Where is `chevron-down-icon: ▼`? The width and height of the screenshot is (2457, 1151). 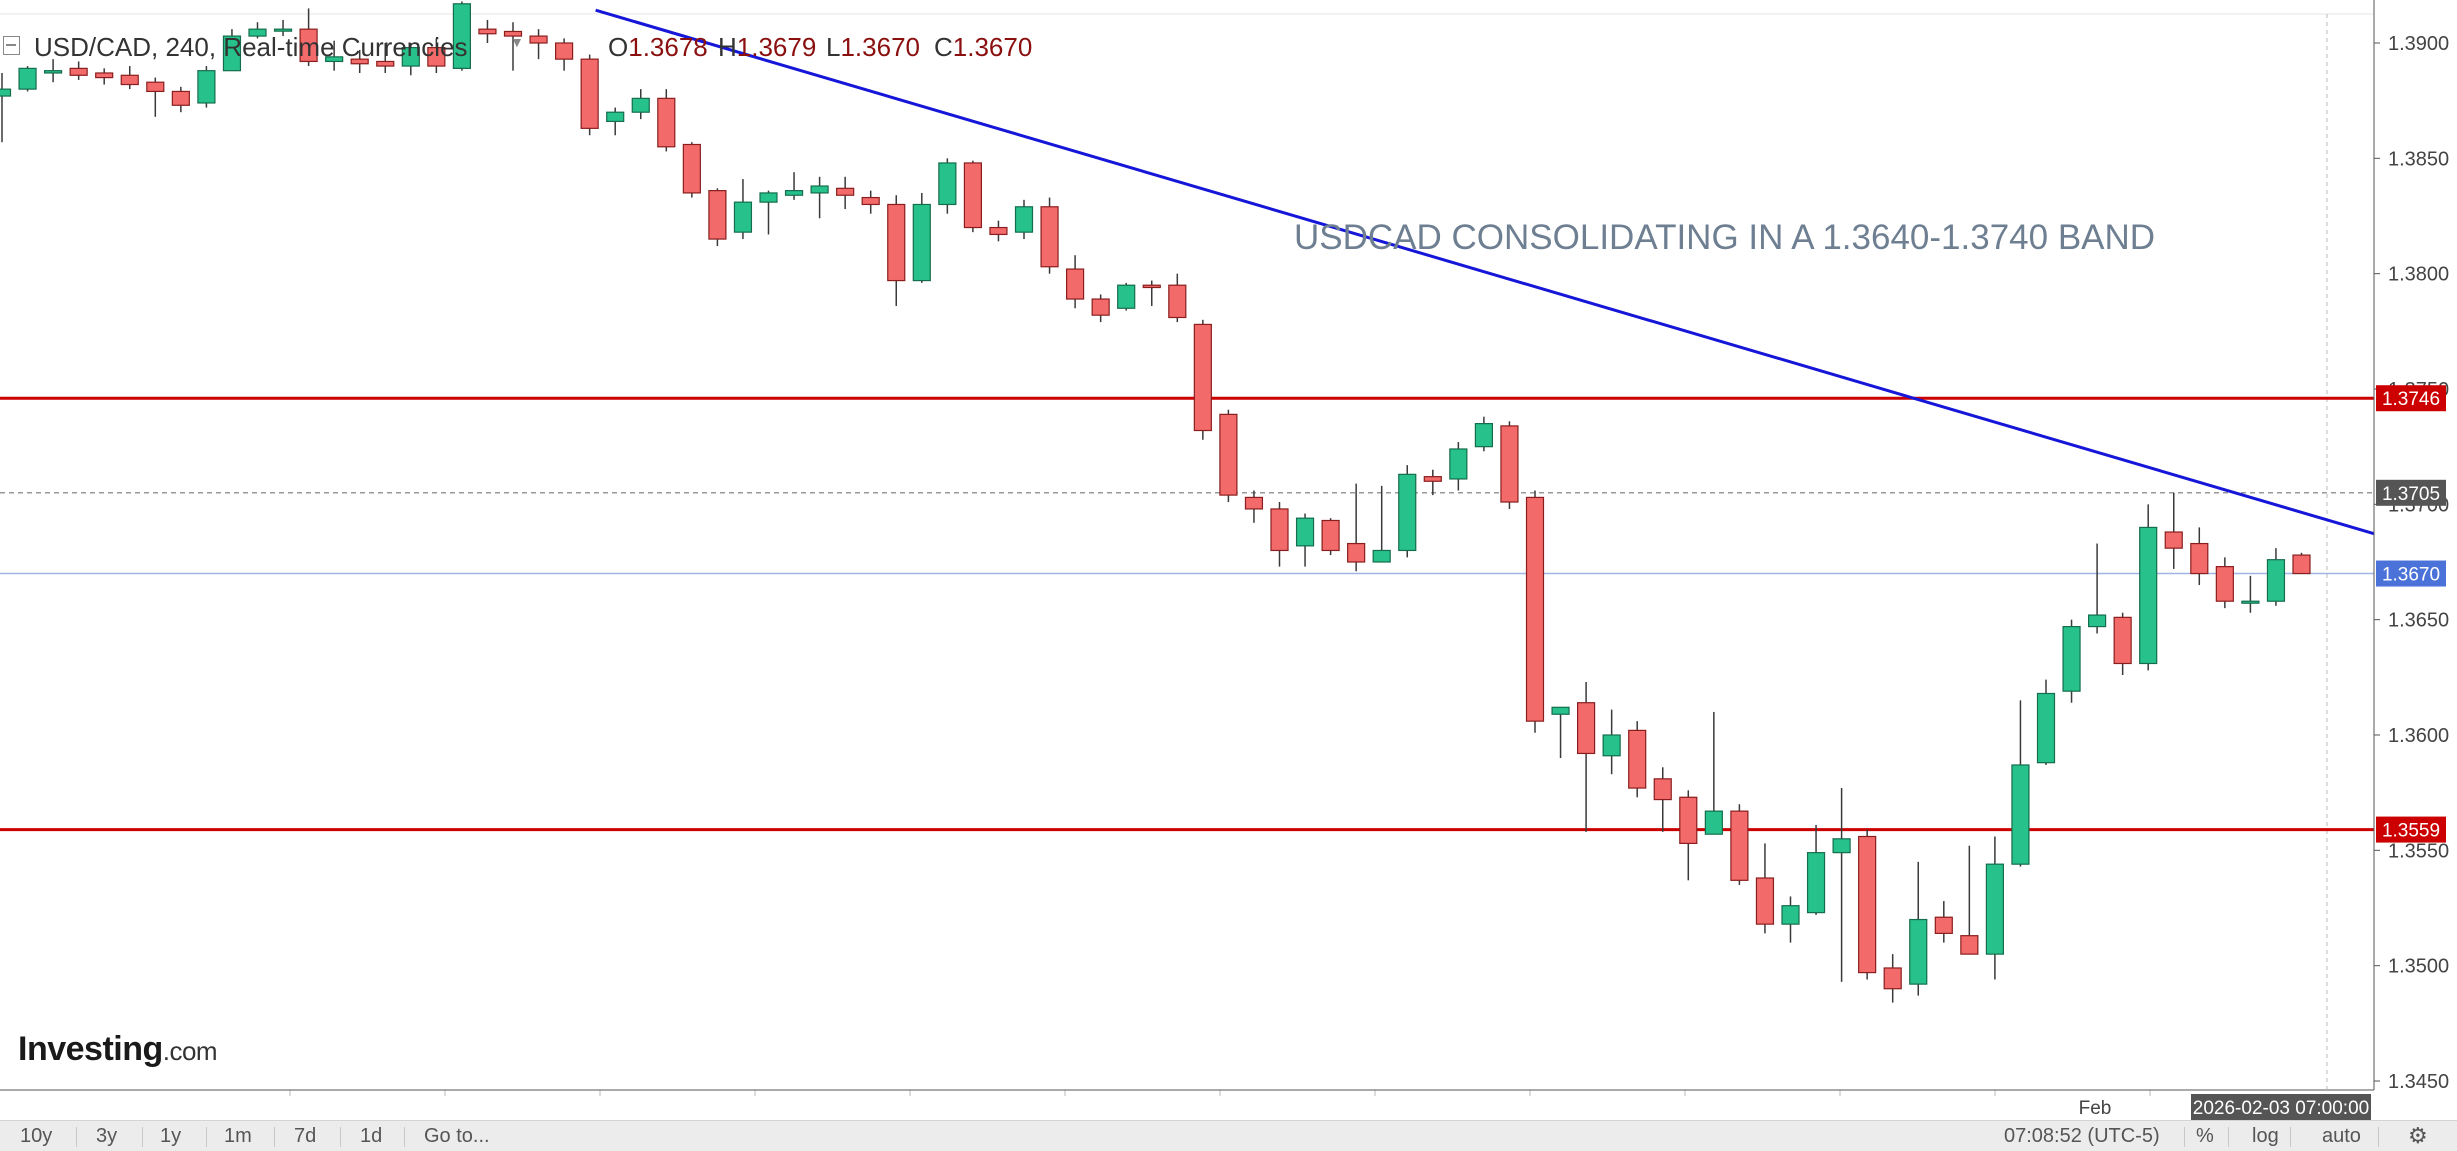 chevron-down-icon: ▼ is located at coordinates (517, 42).